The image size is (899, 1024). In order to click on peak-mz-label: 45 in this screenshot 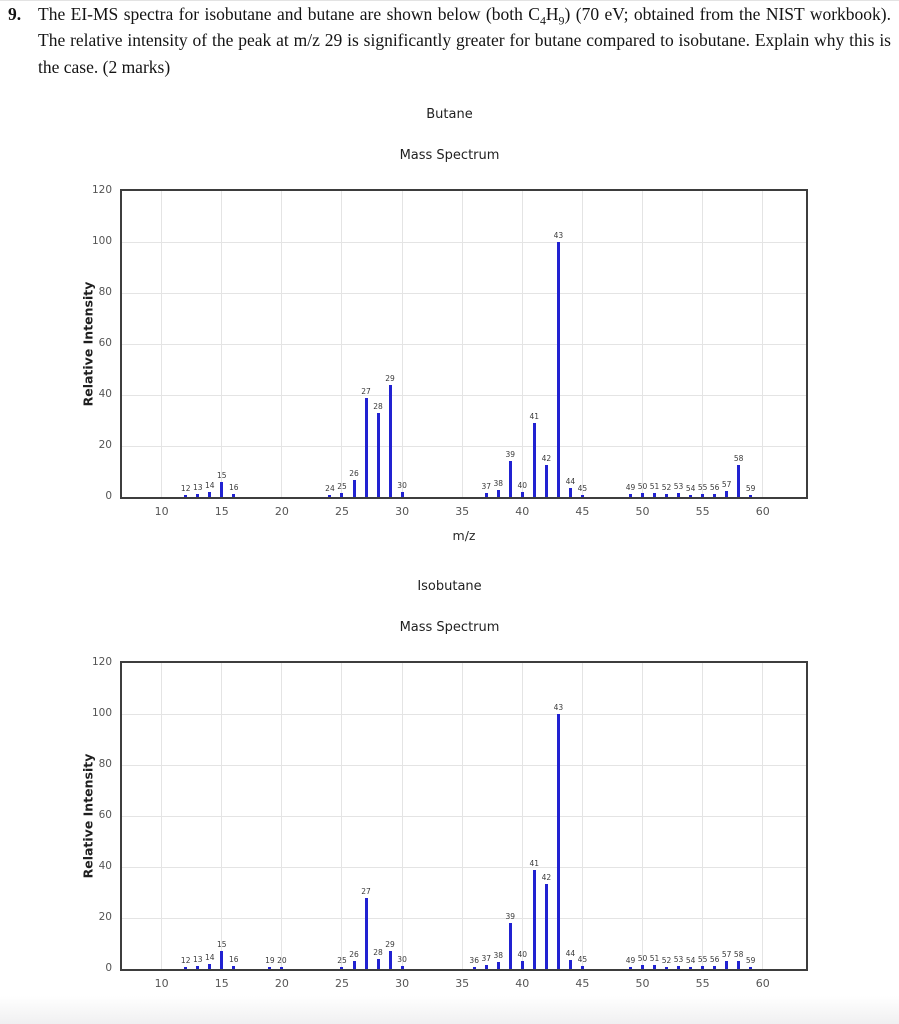, I will do `click(582, 488)`.